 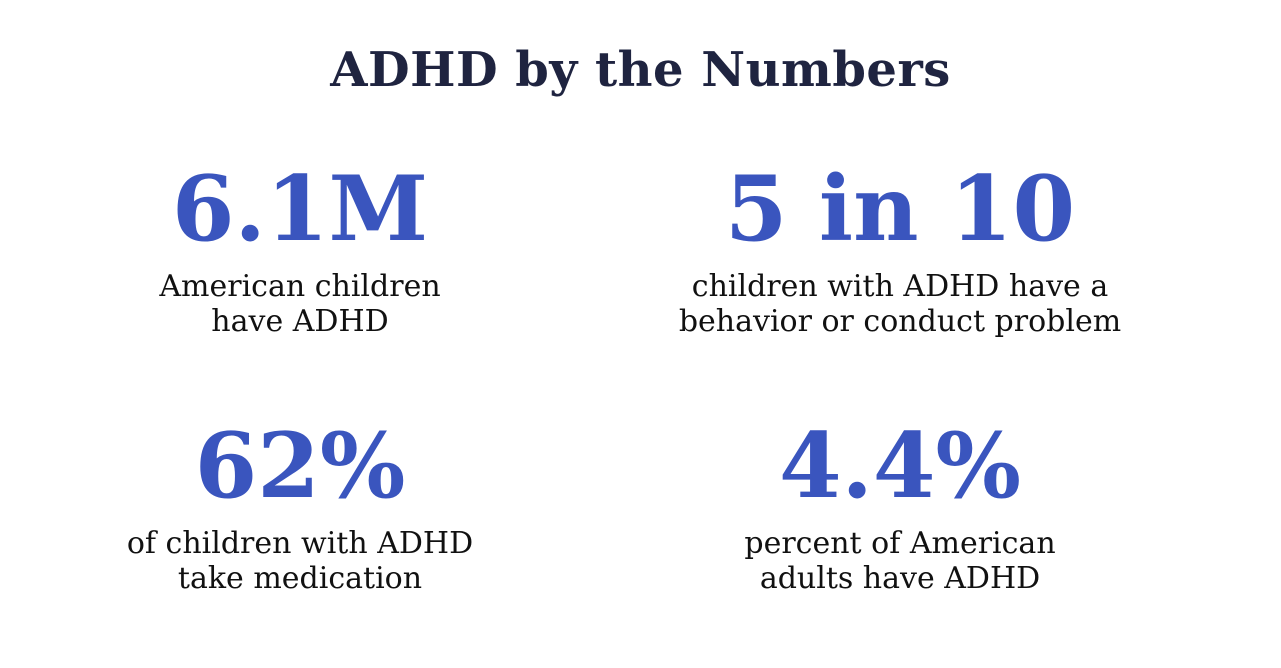 What do you see at coordinates (900, 321) in the screenshot?
I see `stat-caption-line: behavior or conduct problem` at bounding box center [900, 321].